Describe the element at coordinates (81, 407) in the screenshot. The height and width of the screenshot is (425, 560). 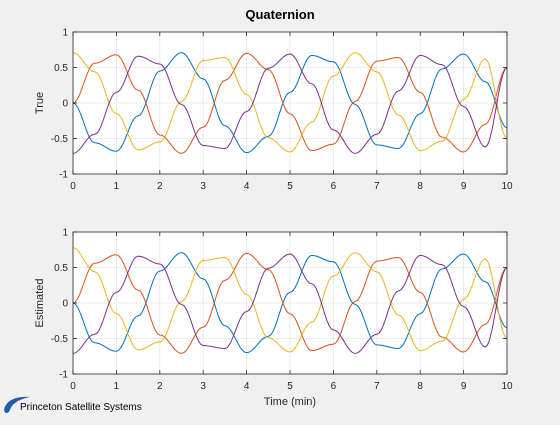
I see `logo-text: Princeton Satellite Systems` at that location.